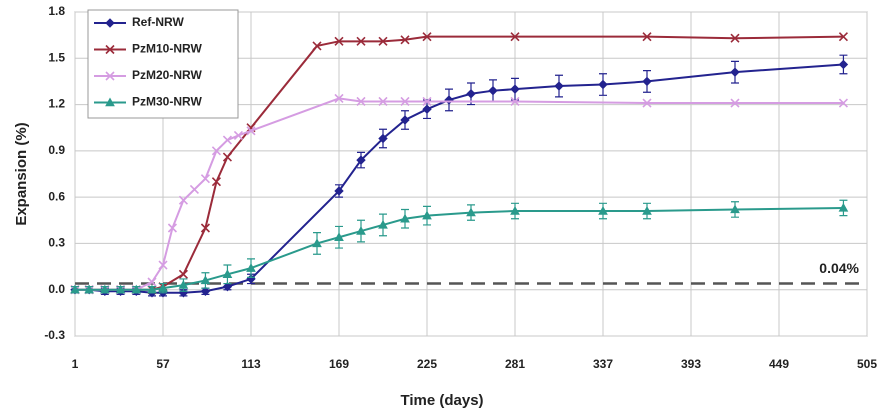 This screenshot has height=410, width=884. What do you see at coordinates (603, 364) in the screenshot?
I see `x-tick-label: 337` at bounding box center [603, 364].